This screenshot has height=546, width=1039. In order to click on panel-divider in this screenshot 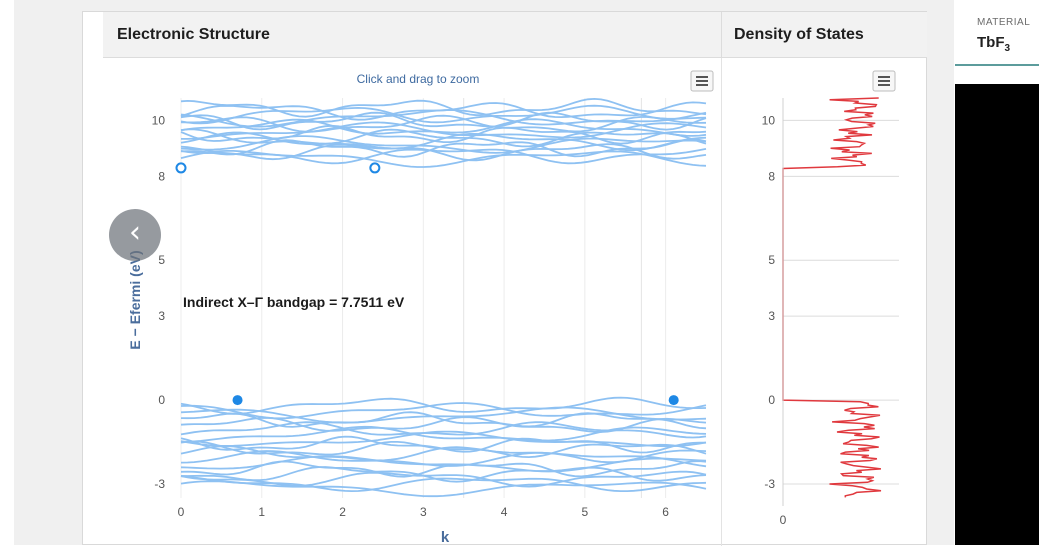, I will do `click(721, 302)`.